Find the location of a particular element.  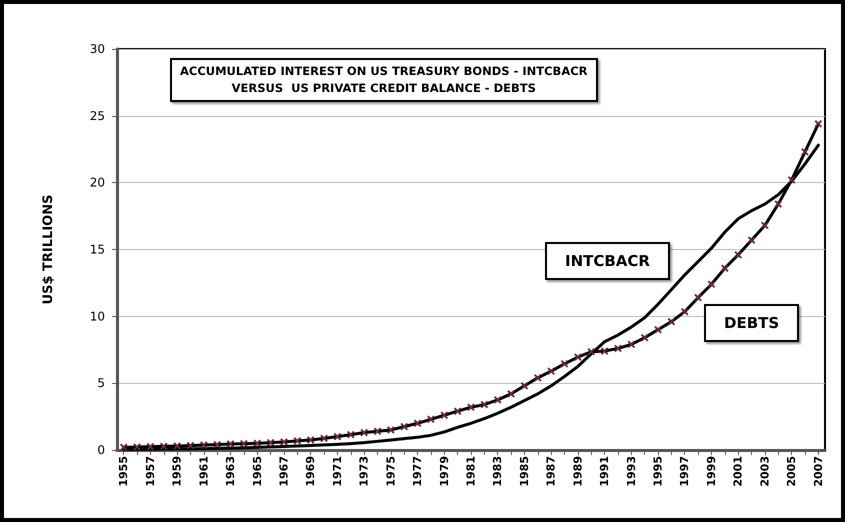

x-tick-label: 1961 is located at coordinates (203, 471).